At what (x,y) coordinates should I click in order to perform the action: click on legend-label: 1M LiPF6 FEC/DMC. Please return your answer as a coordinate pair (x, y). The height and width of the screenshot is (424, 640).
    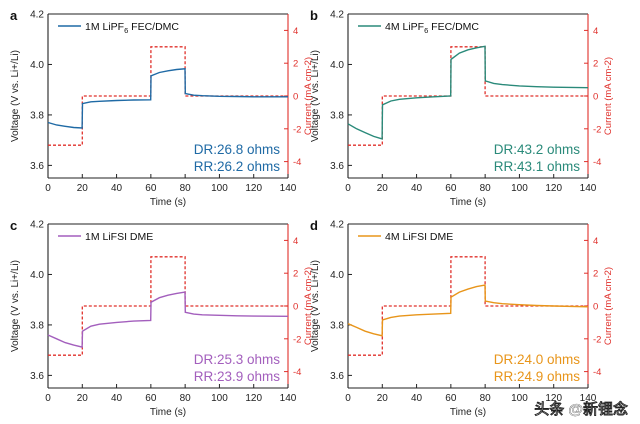
    Looking at the image, I should click on (132, 28).